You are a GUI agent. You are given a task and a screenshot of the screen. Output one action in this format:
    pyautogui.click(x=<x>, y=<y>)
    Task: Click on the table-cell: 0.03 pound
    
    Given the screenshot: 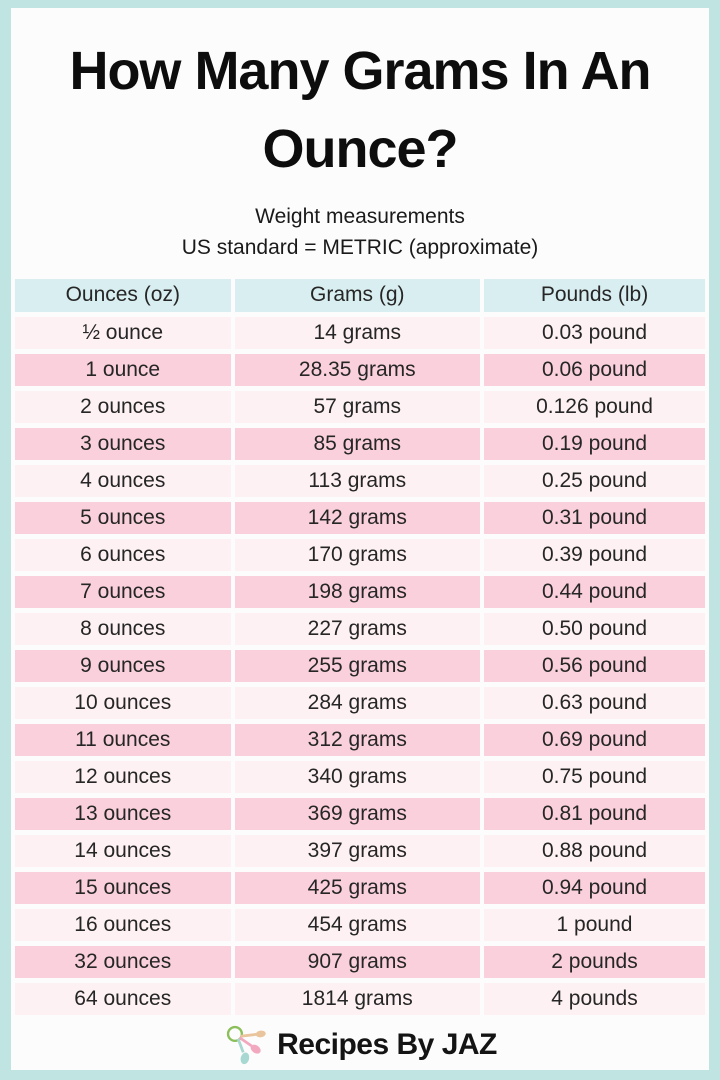 What is the action you would take?
    pyautogui.click(x=594, y=332)
    